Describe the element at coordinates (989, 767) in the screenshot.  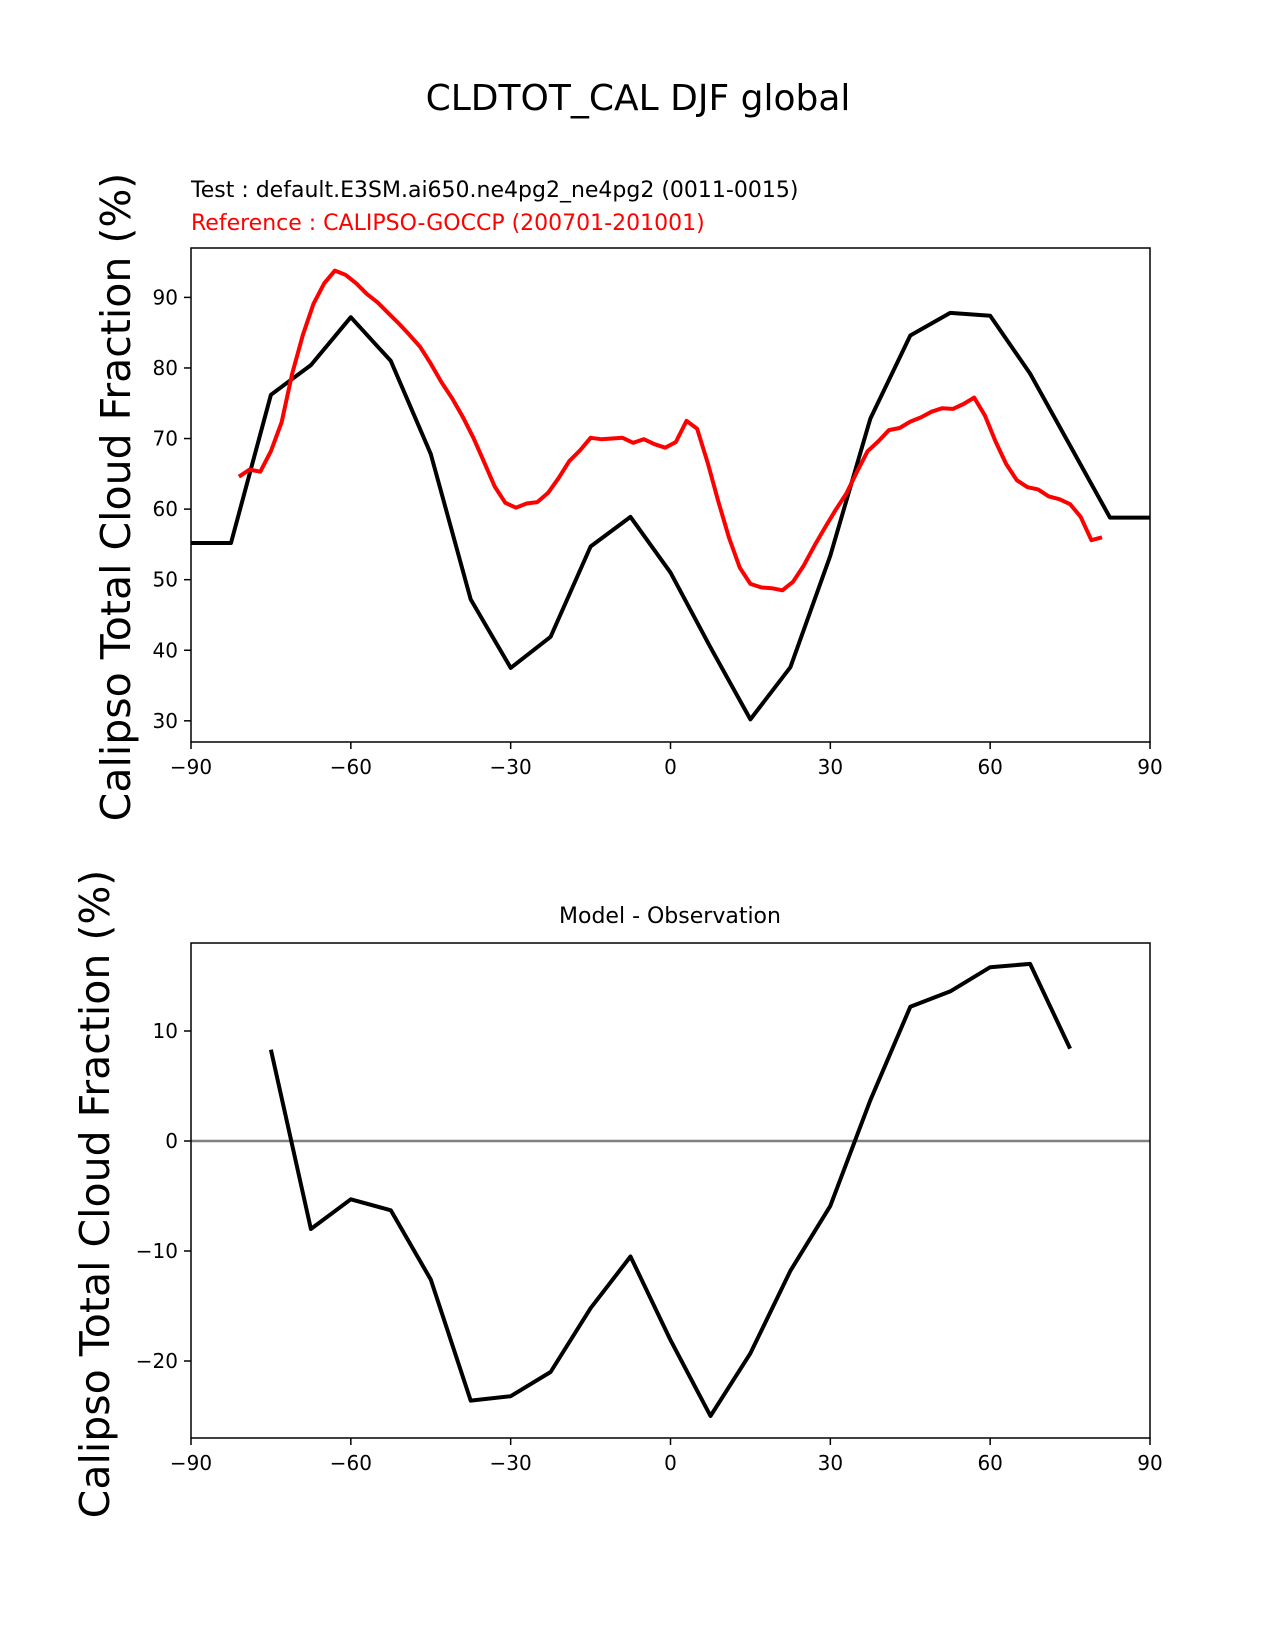
I see `top-x-tick-label: 60` at that location.